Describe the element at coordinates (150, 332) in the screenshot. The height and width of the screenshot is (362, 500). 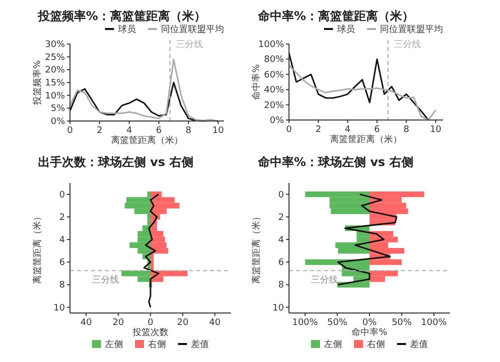
I see `x-axis-title: 投篮次数` at that location.